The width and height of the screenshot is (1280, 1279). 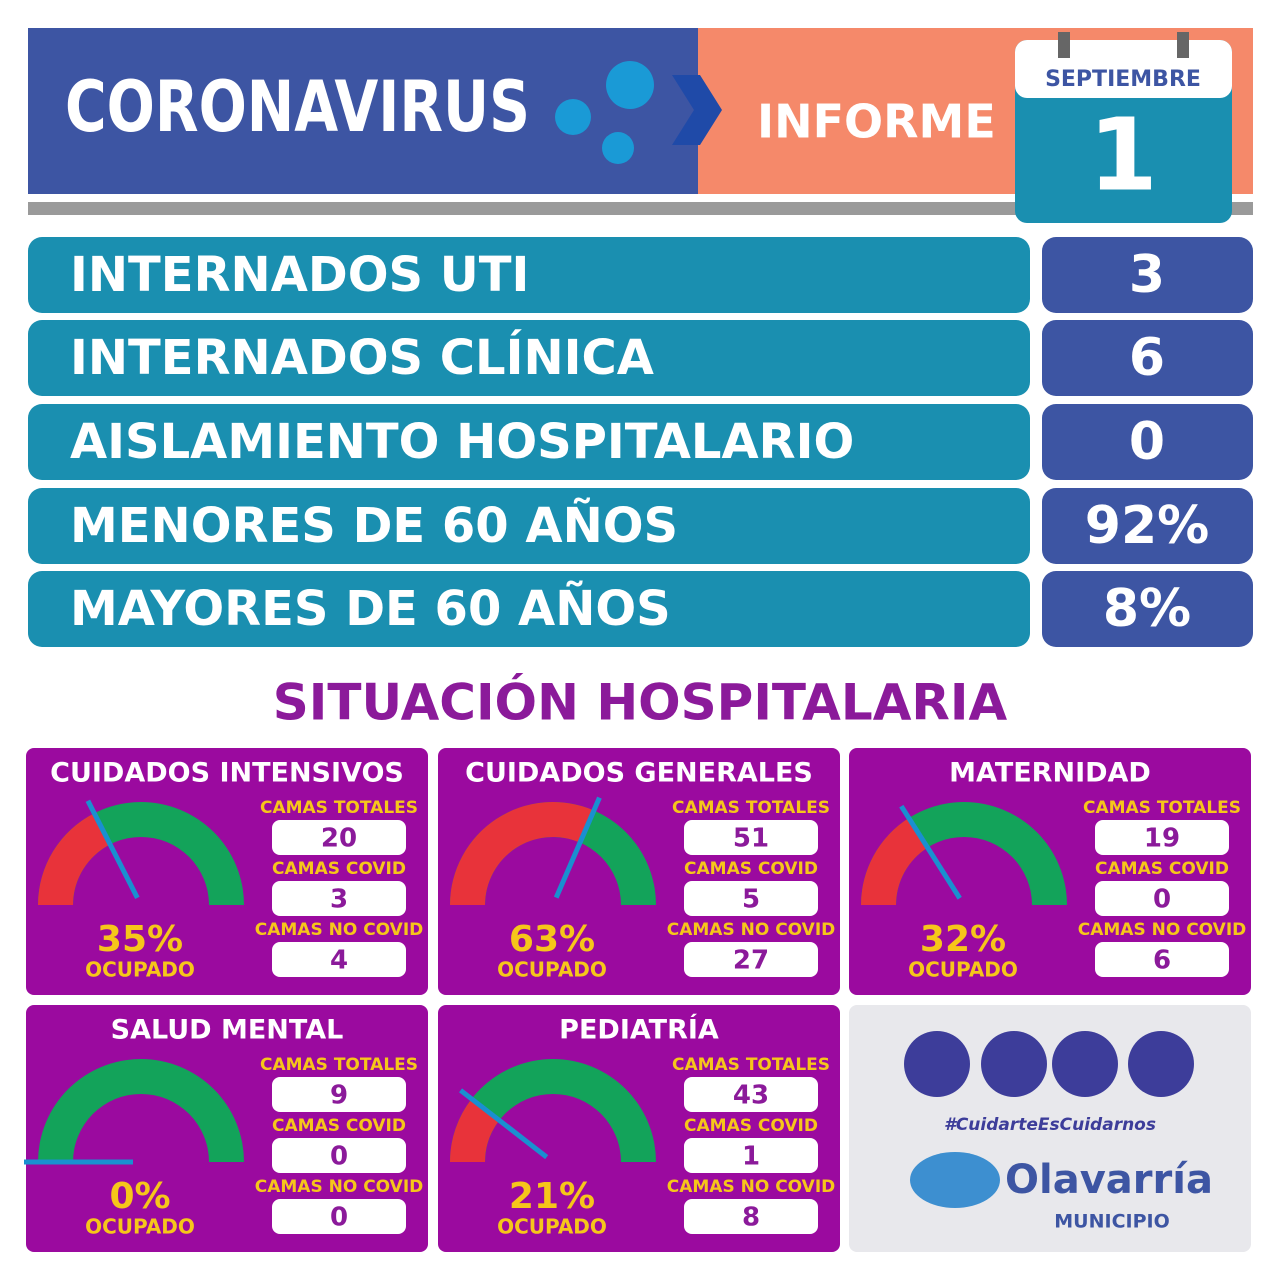 I want to click on stat-value: 8%, so click(x=1147, y=609).